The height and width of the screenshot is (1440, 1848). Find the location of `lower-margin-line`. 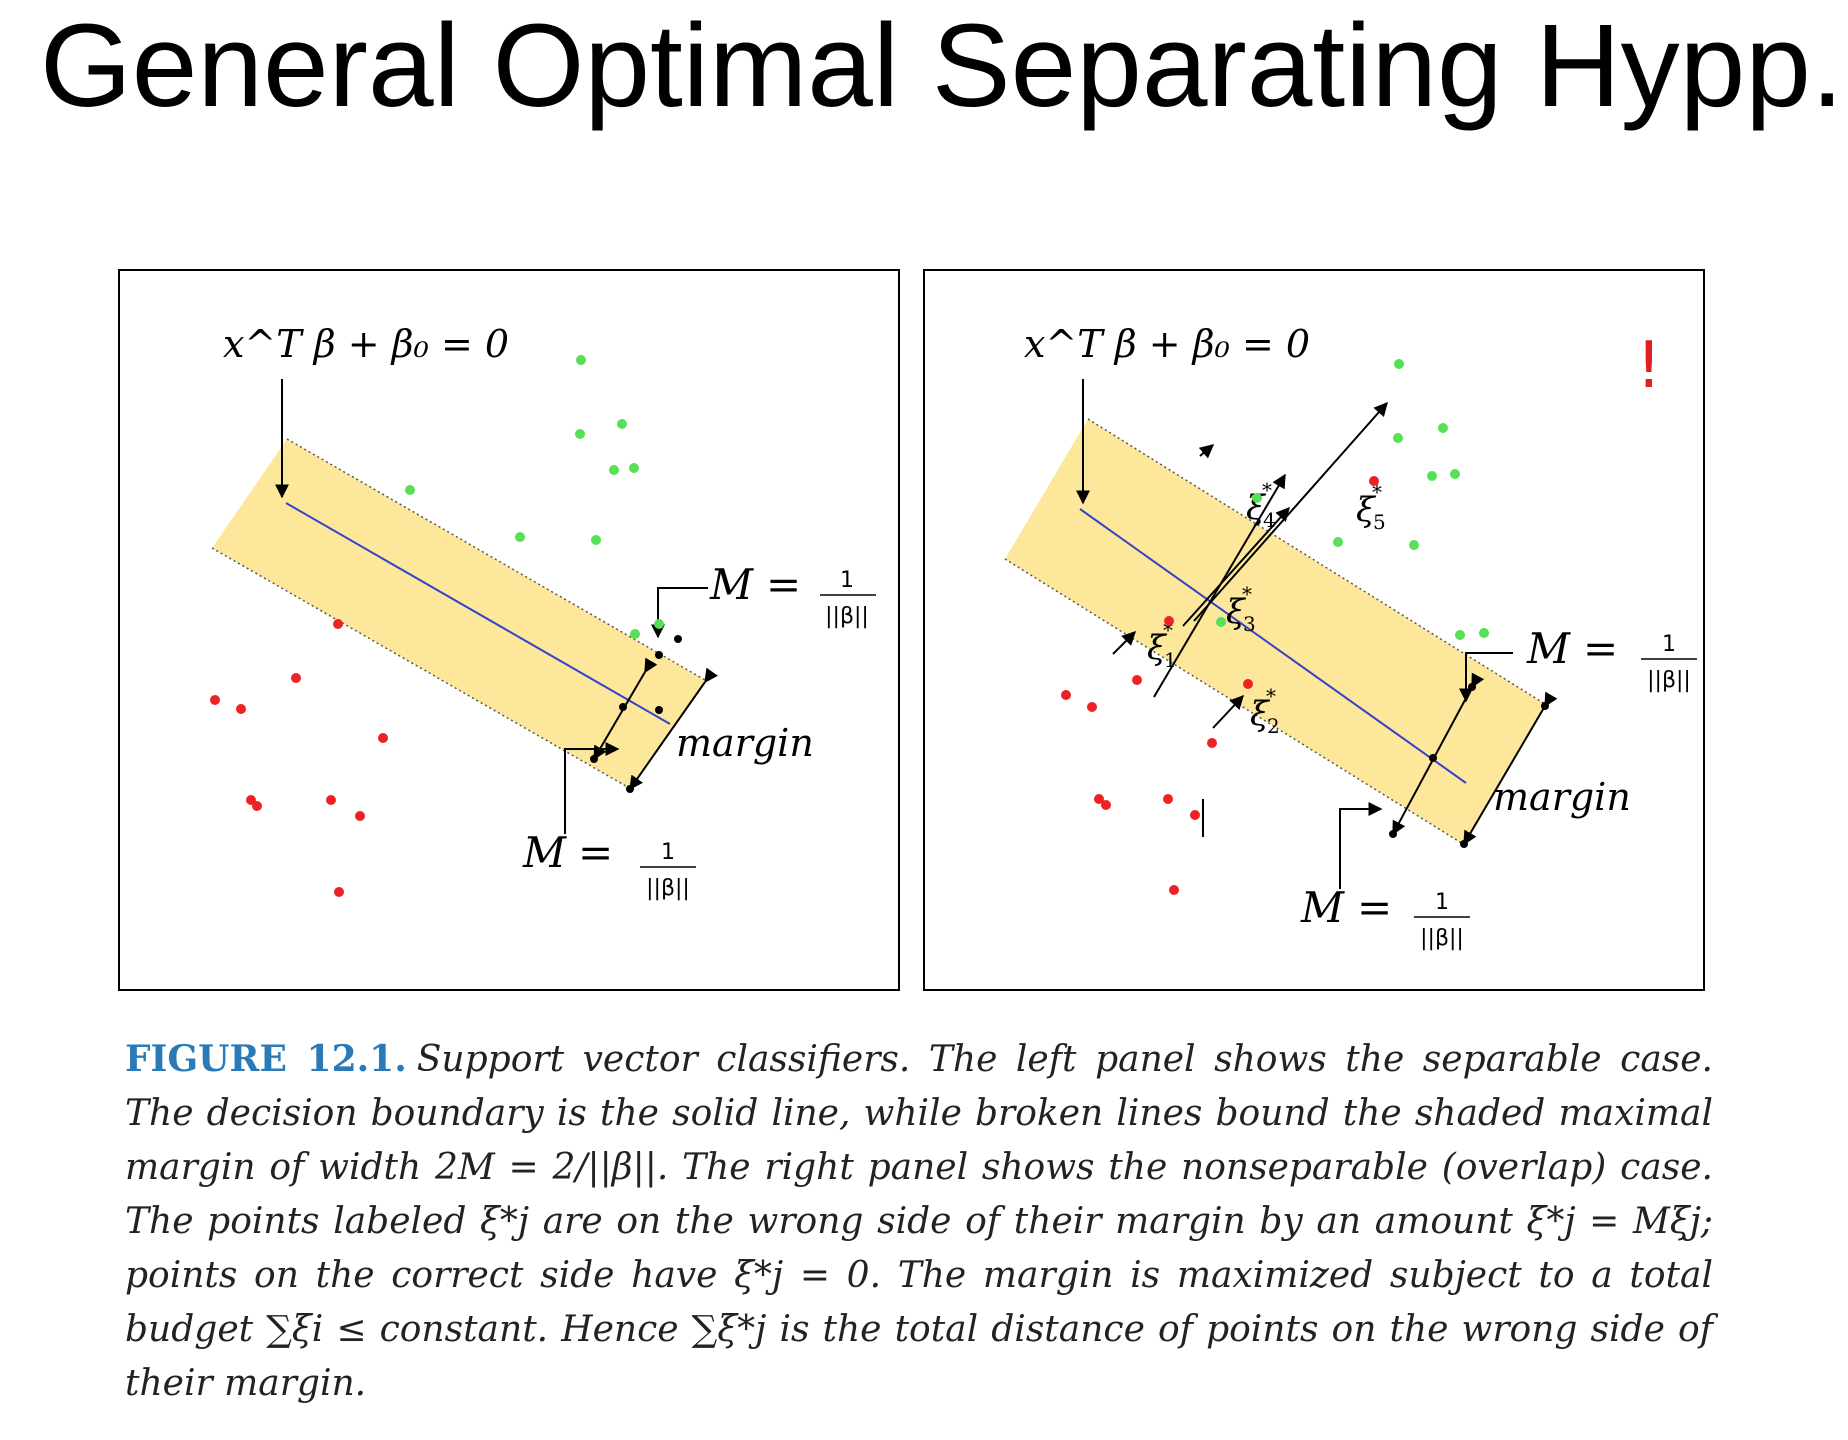

lower-margin-line is located at coordinates (421, 668).